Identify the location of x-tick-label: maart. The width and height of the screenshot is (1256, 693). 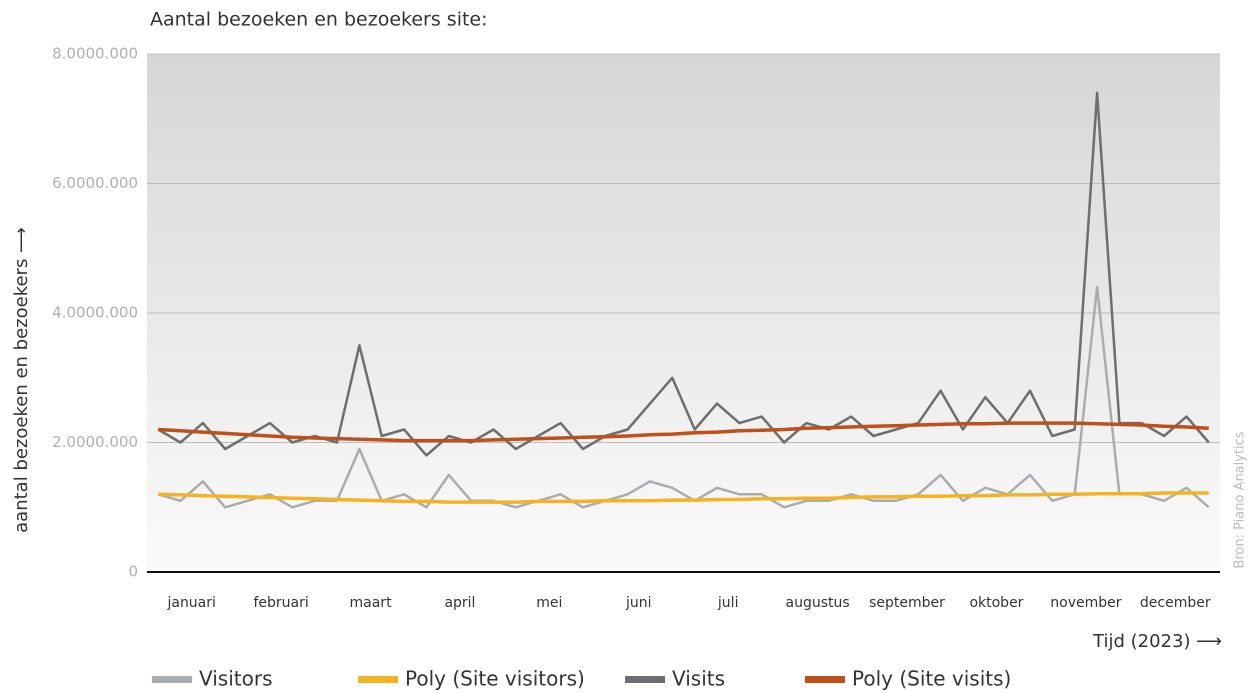
(371, 603).